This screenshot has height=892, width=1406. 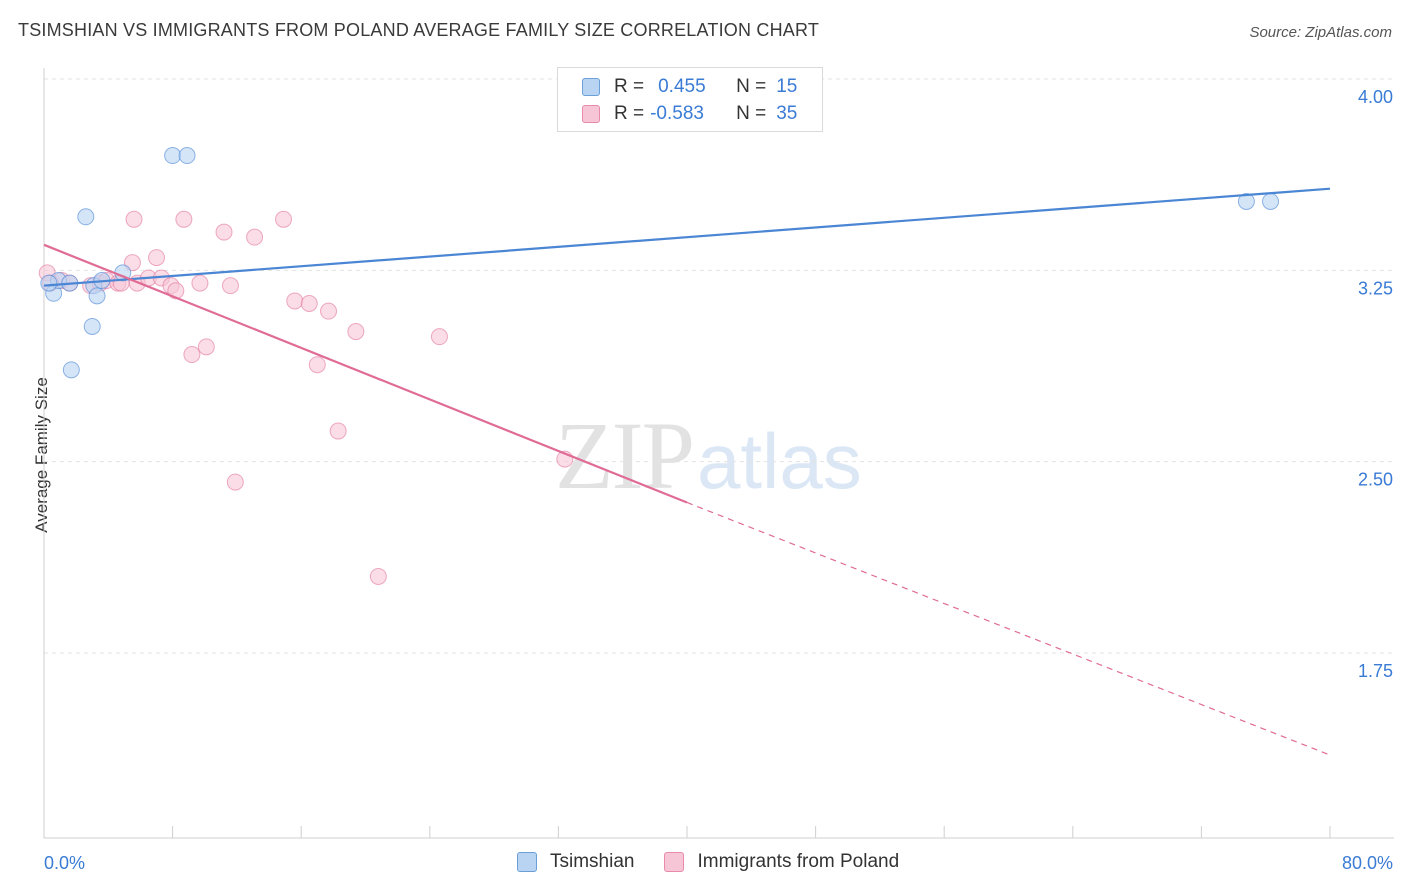 What do you see at coordinates (527, 862) in the screenshot?
I see `legend-swatch-tsimshian` at bounding box center [527, 862].